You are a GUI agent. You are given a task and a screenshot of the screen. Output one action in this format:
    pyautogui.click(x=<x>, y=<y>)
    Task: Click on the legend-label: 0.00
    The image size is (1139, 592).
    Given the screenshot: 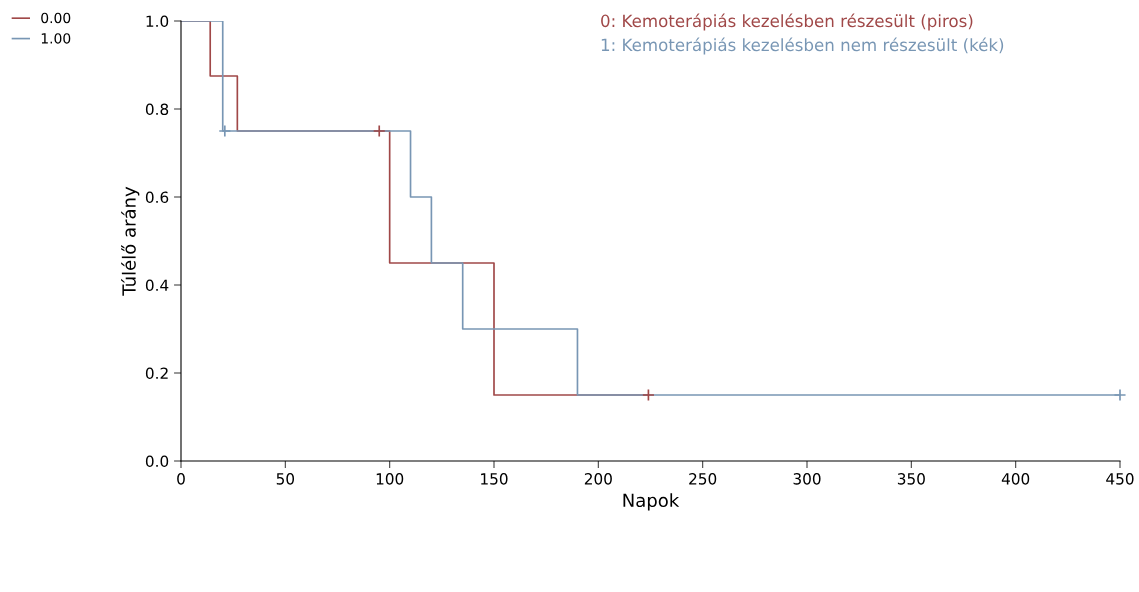 What is the action you would take?
    pyautogui.click(x=56, y=18)
    